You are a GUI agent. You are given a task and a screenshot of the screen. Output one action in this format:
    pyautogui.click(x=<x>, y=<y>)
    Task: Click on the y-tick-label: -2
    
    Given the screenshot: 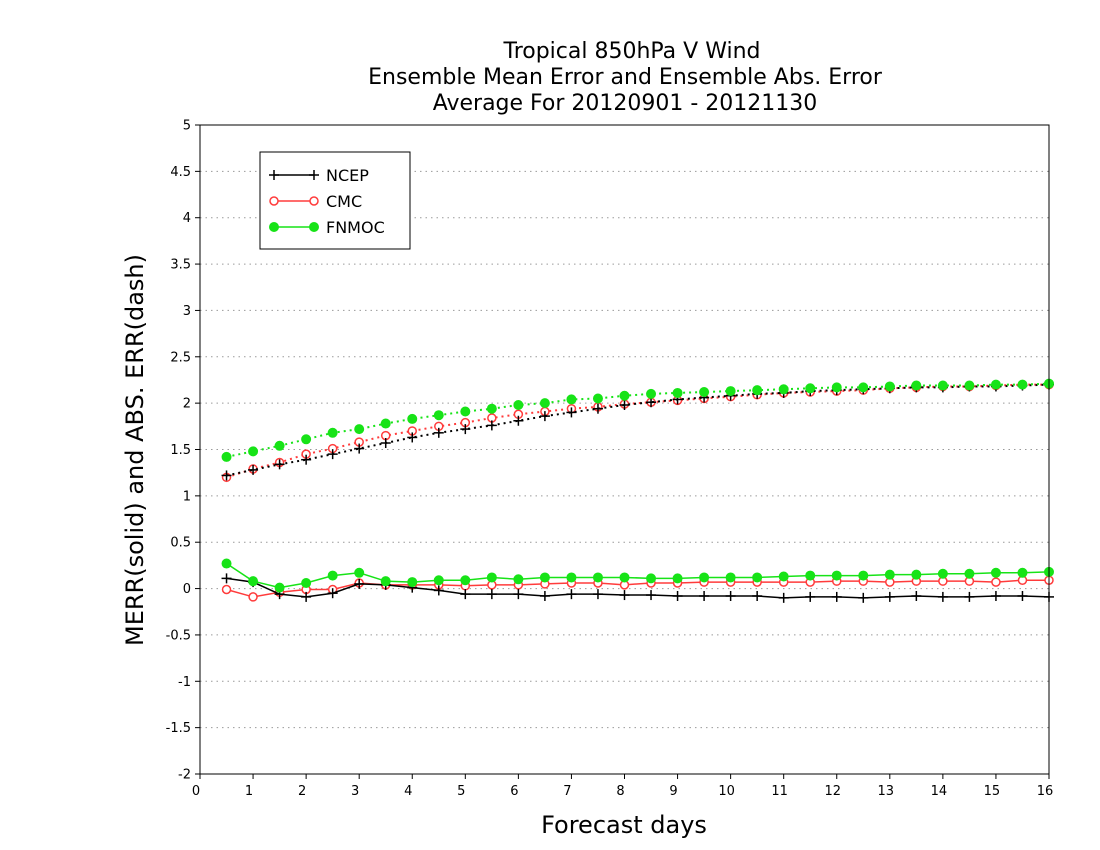 What is the action you would take?
    pyautogui.click(x=184, y=775)
    